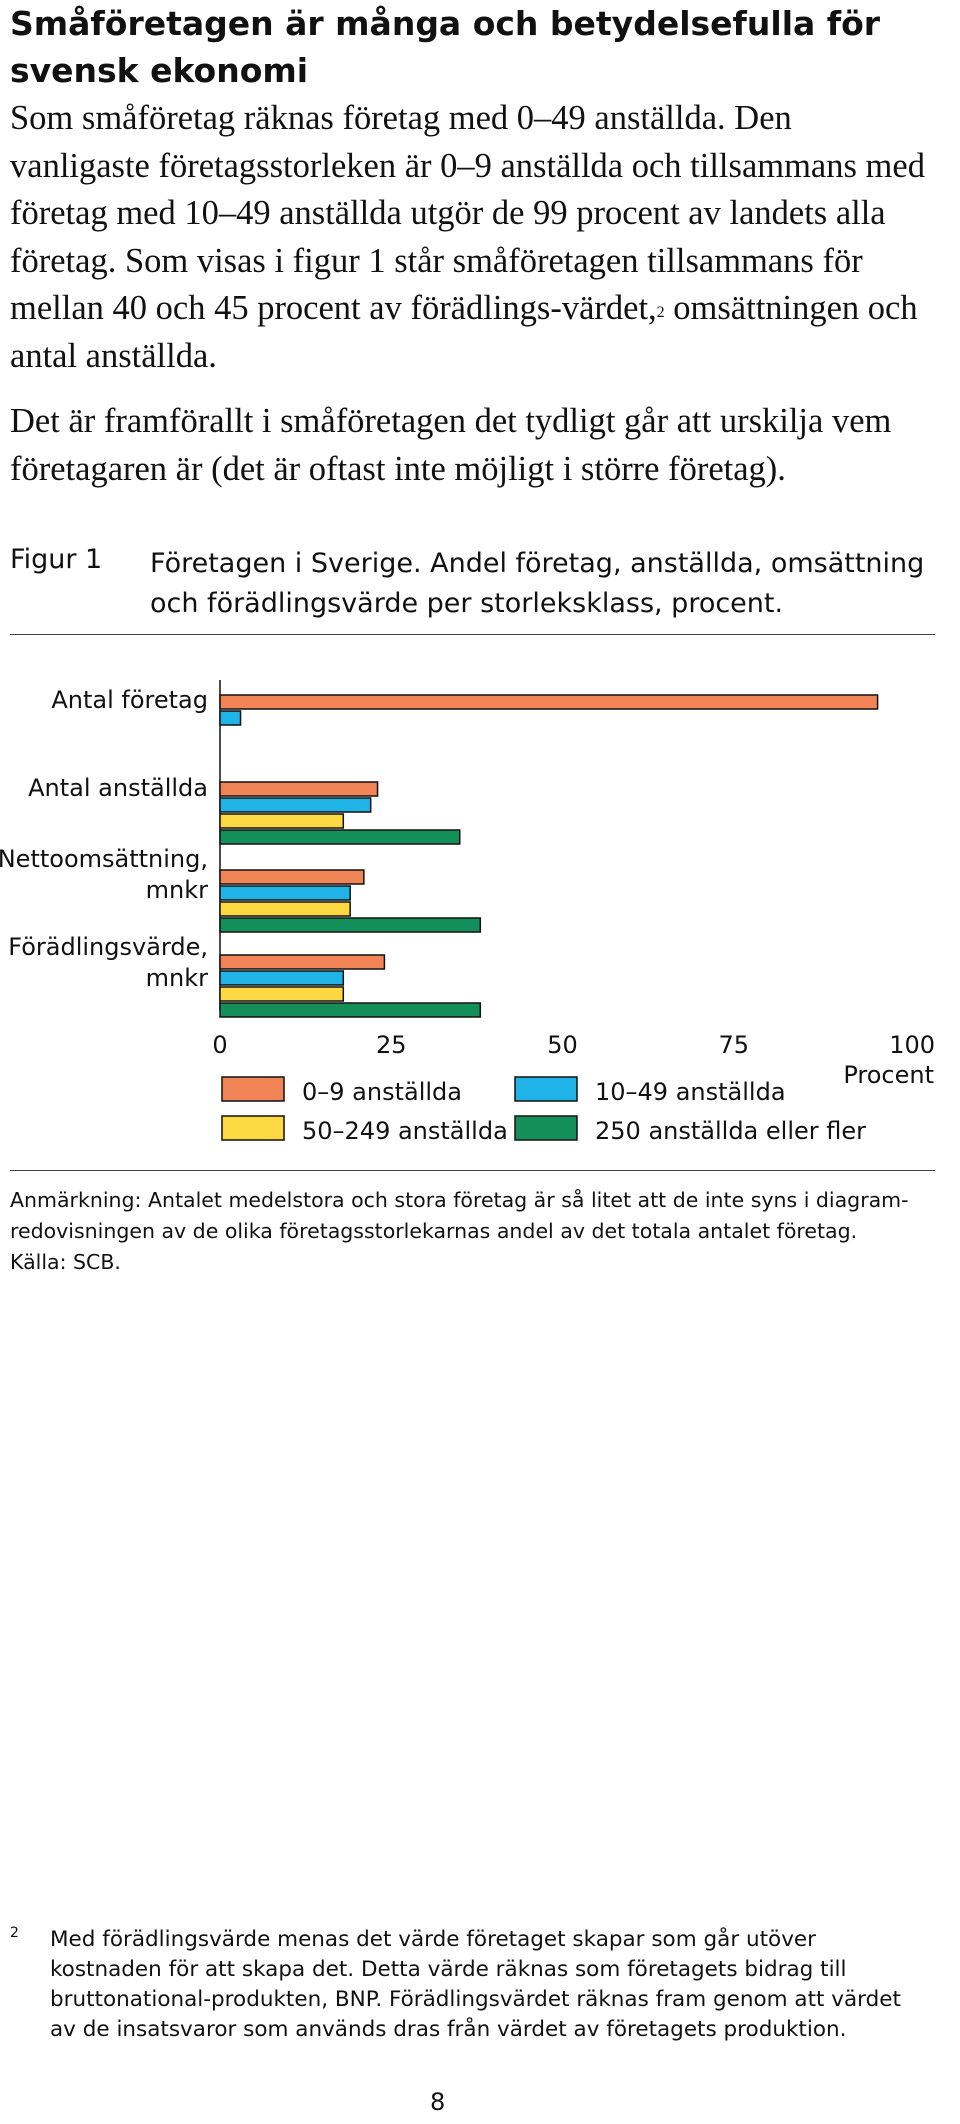 The image size is (960, 2124). Describe the element at coordinates (108, 962) in the screenshot. I see `category-label: Förädlingsvärde, mnkr` at that location.